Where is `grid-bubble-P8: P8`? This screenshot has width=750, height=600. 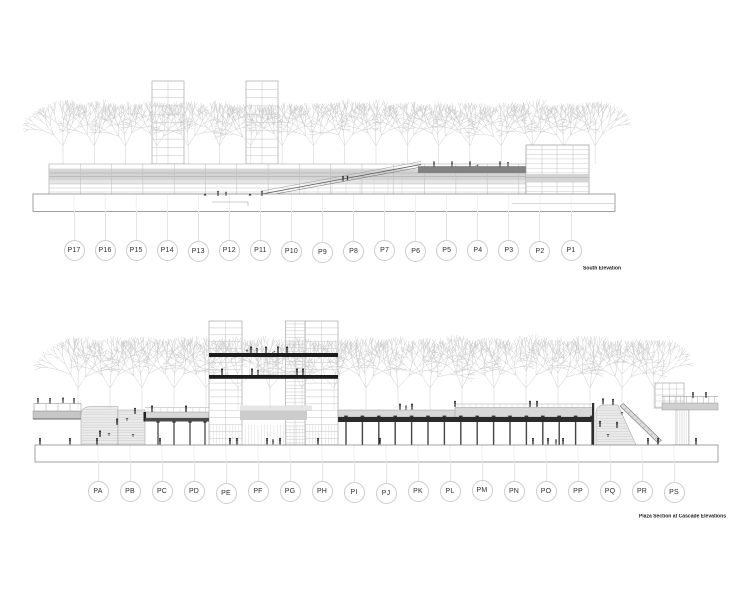
grid-bubble-P8: P8 is located at coordinates (354, 236).